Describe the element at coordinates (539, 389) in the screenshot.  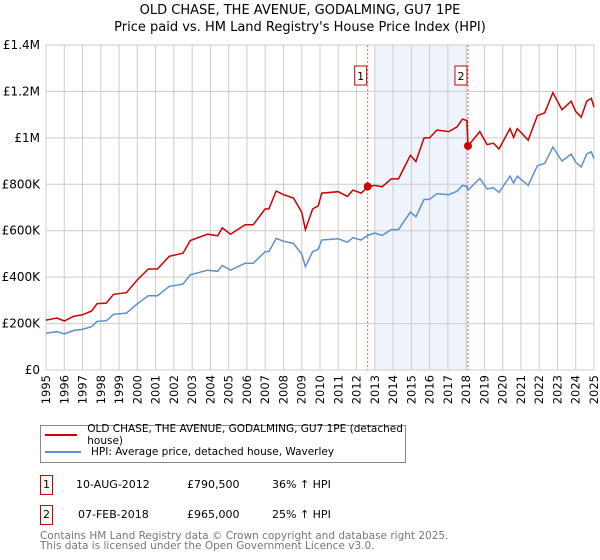
I see `x-tick-label: 2022` at that location.